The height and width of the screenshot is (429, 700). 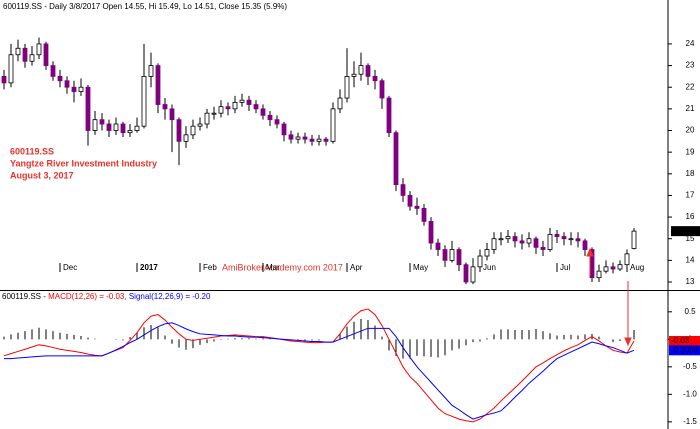 What do you see at coordinates (690, 151) in the screenshot?
I see `y-tick-label: 19` at bounding box center [690, 151].